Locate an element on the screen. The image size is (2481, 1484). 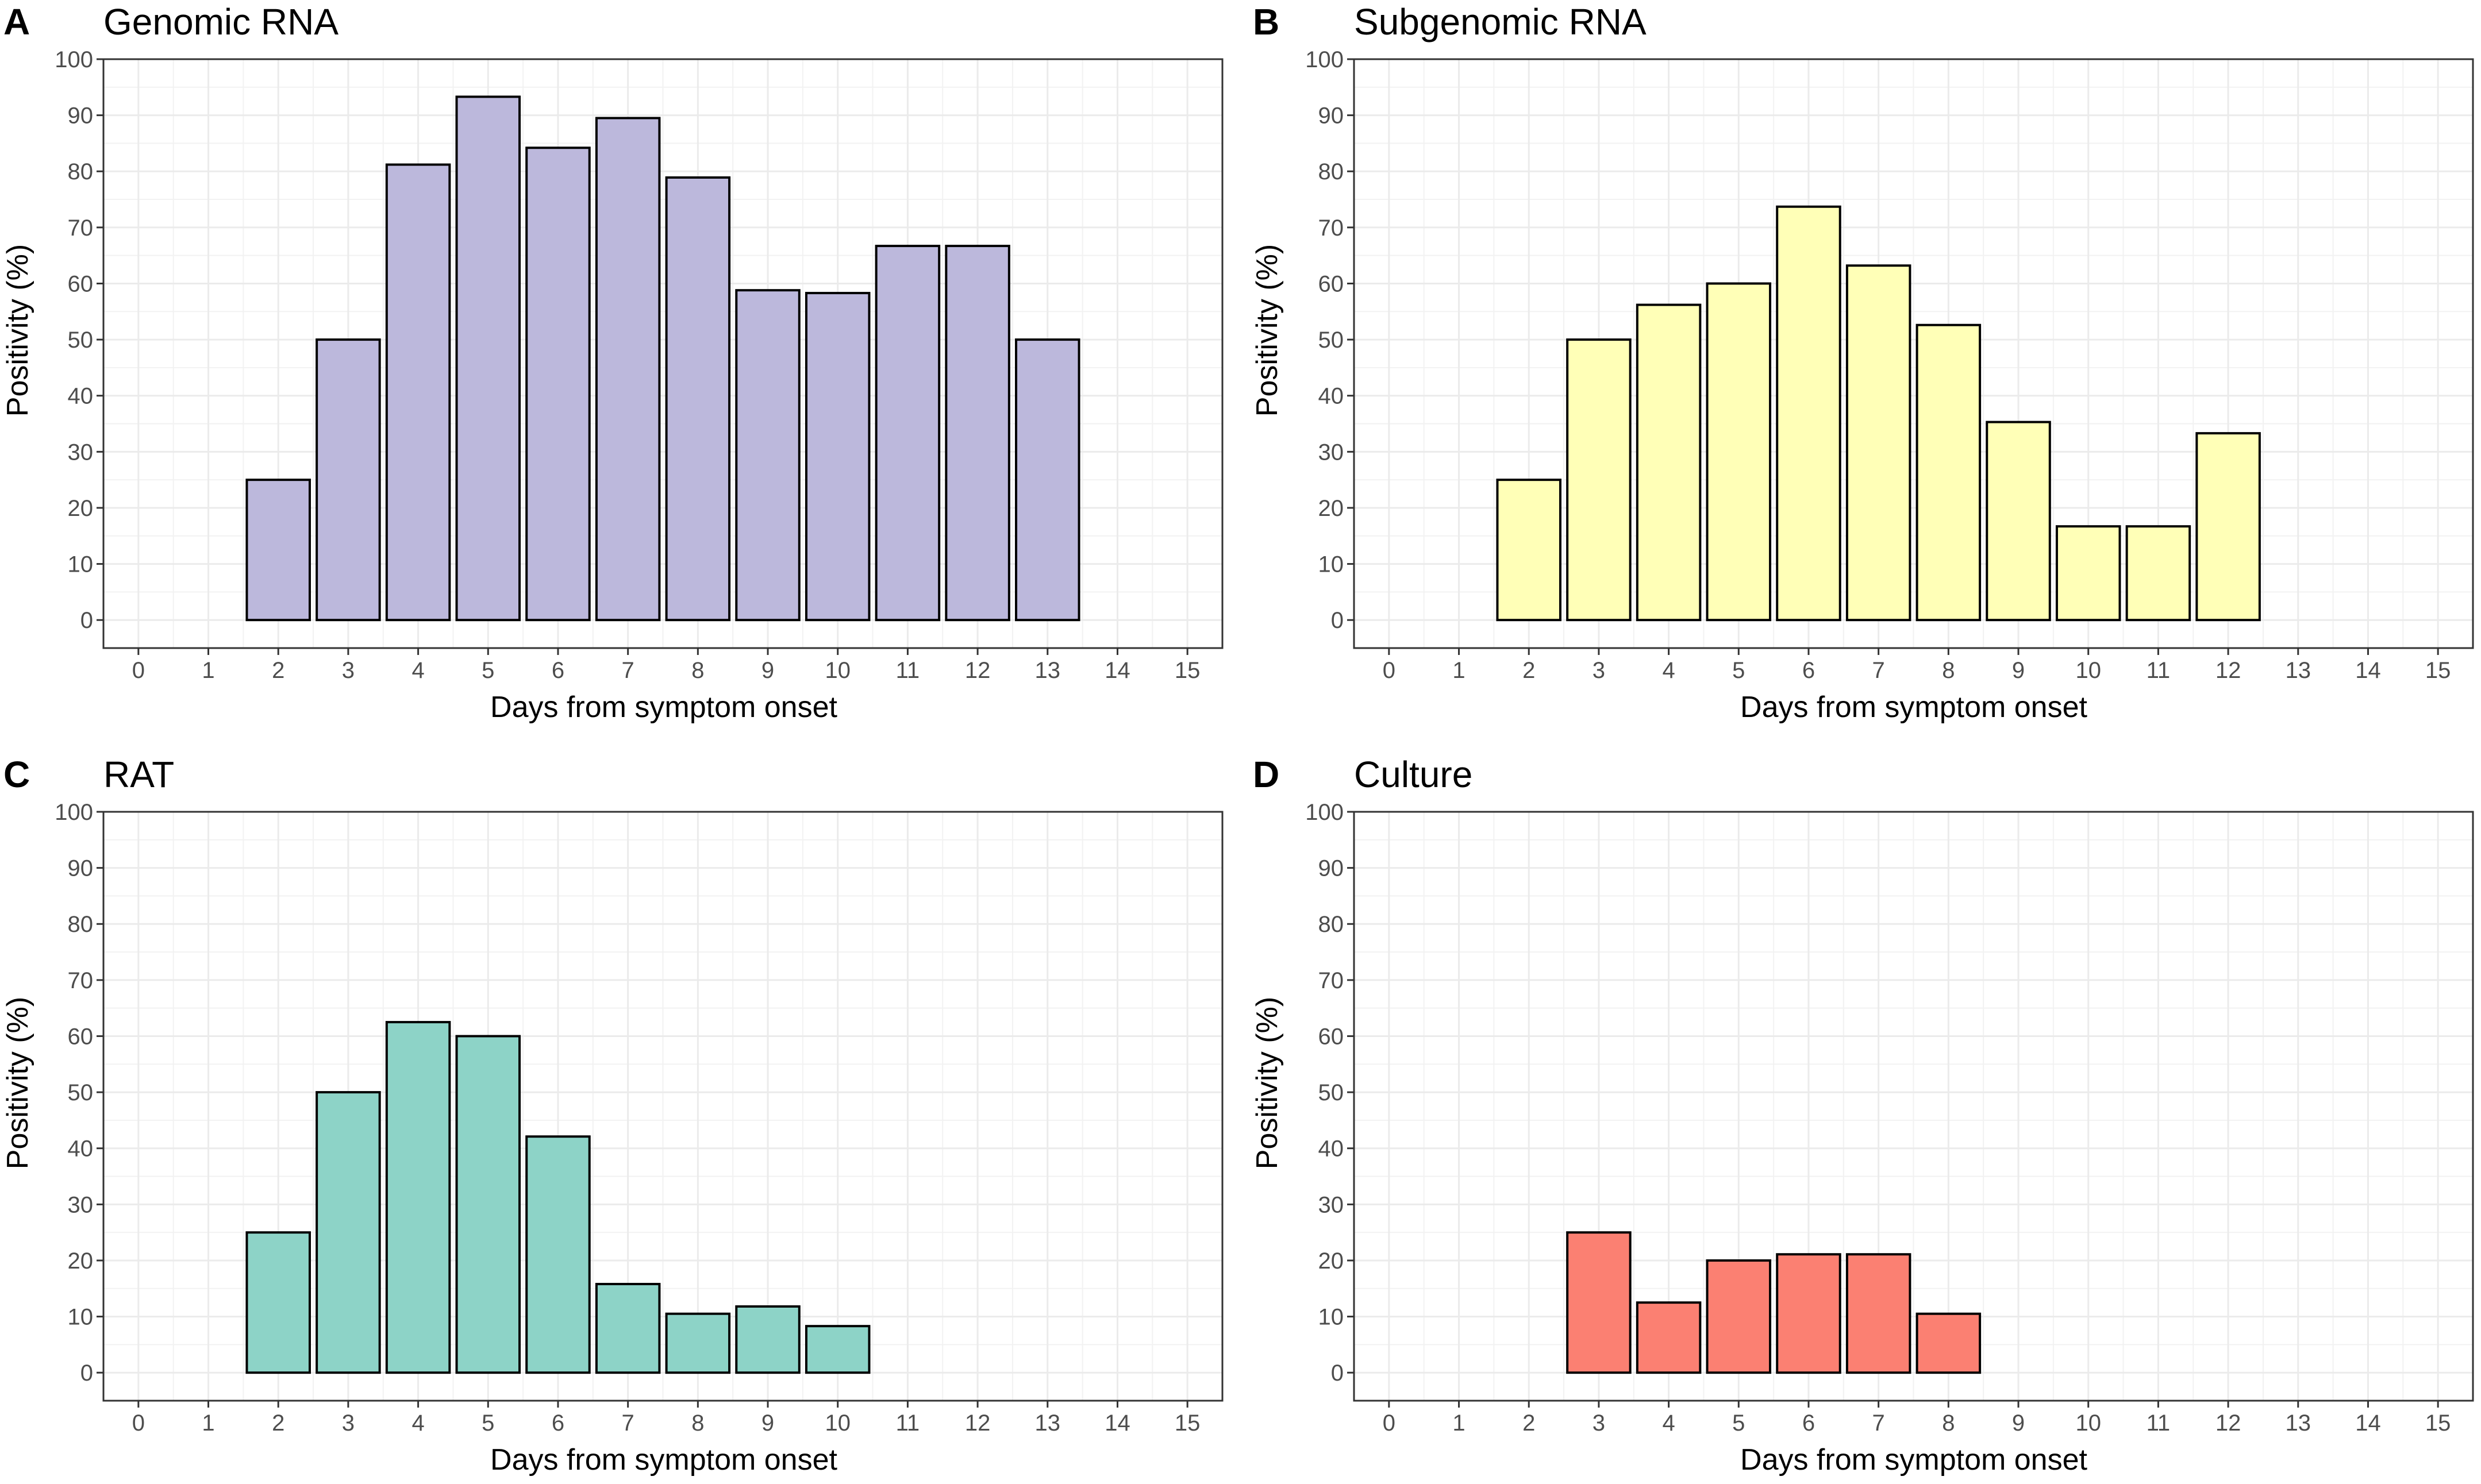
y-axis-title: Positivity (%) is located at coordinates (1268, 1083).